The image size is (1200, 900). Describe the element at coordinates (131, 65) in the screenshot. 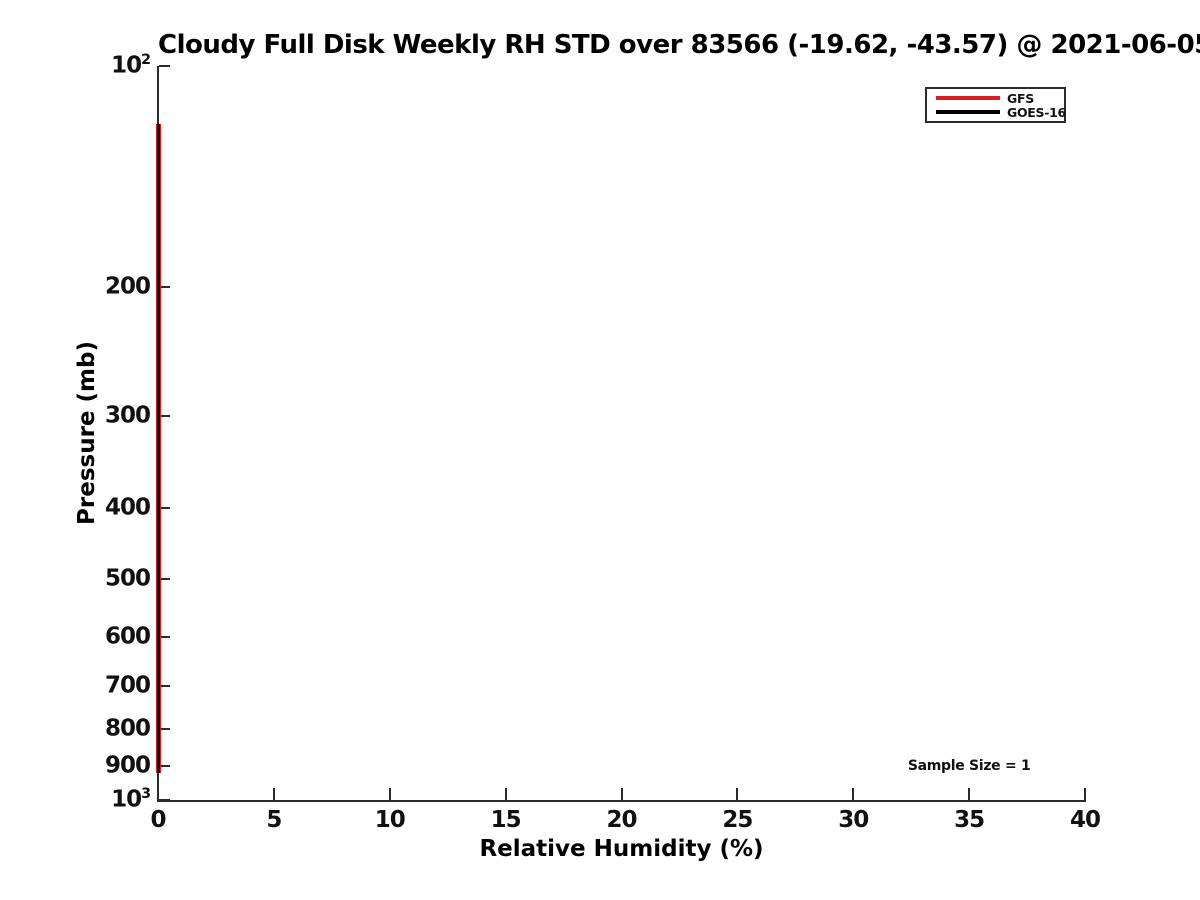

I see `y-tick-label: 10²` at that location.